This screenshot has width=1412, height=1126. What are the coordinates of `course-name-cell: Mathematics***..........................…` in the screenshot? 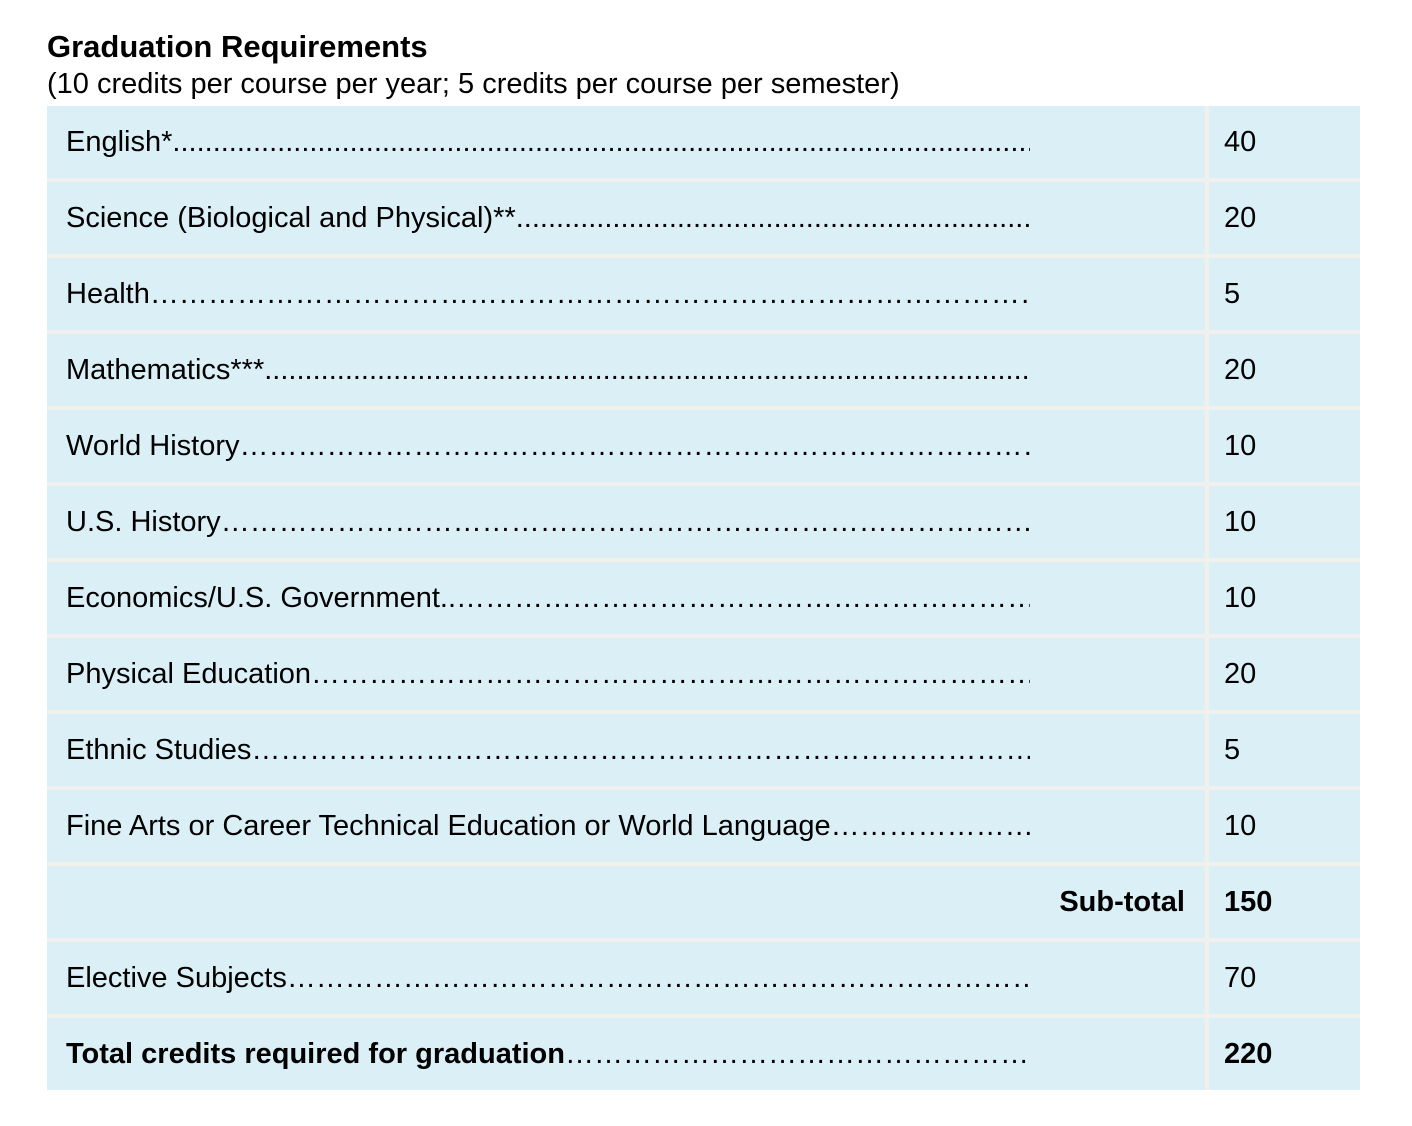 It's located at (626, 370).